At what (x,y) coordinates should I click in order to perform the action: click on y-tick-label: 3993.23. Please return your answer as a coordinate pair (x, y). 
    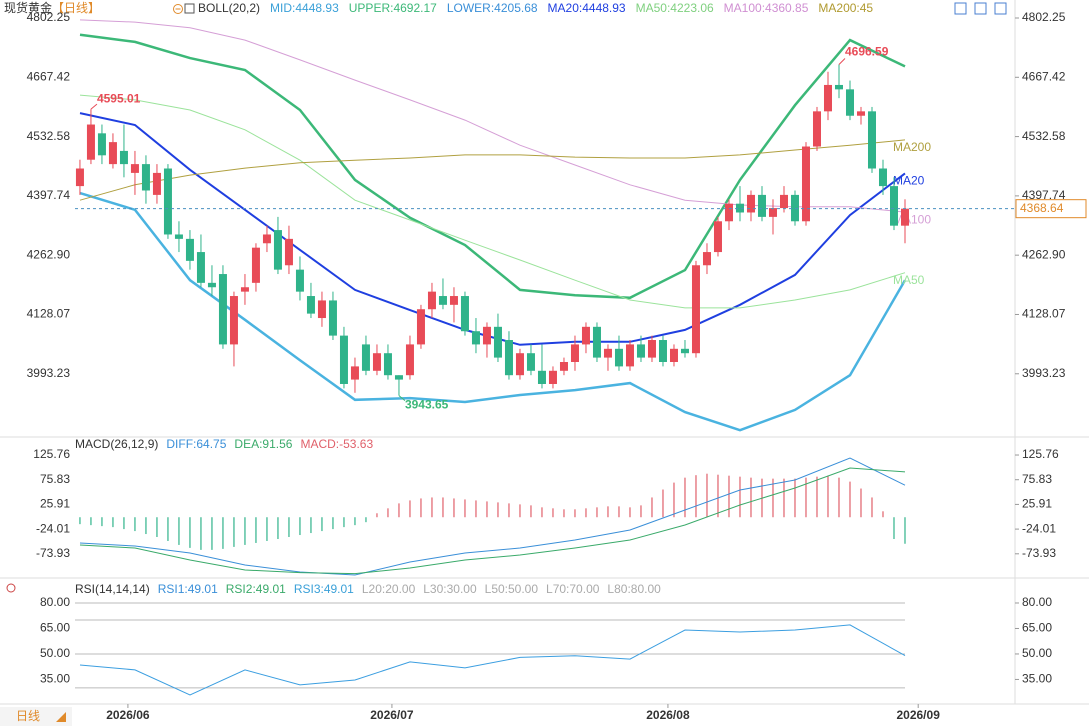
    Looking at the image, I should click on (49, 373).